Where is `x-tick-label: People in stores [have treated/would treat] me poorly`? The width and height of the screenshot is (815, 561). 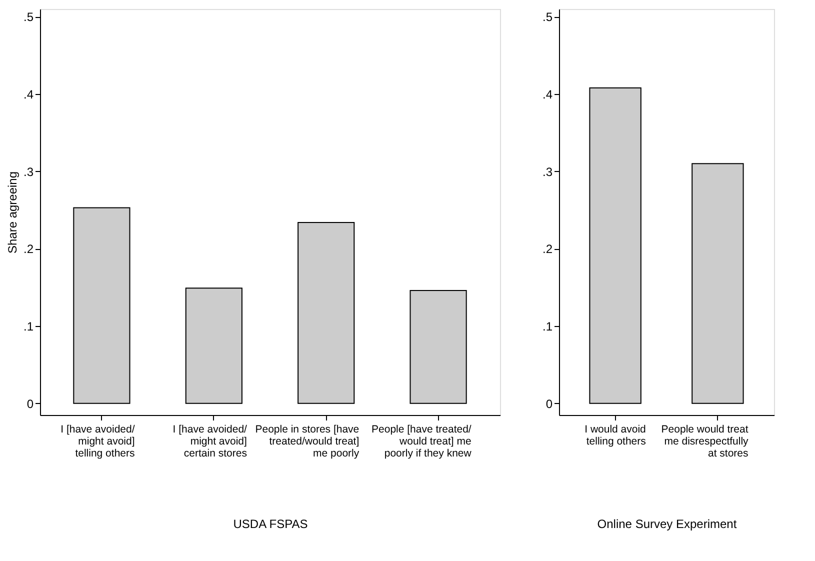 x-tick-label: People in stores [have treated/would treat] me poorly is located at coordinates (307, 442).